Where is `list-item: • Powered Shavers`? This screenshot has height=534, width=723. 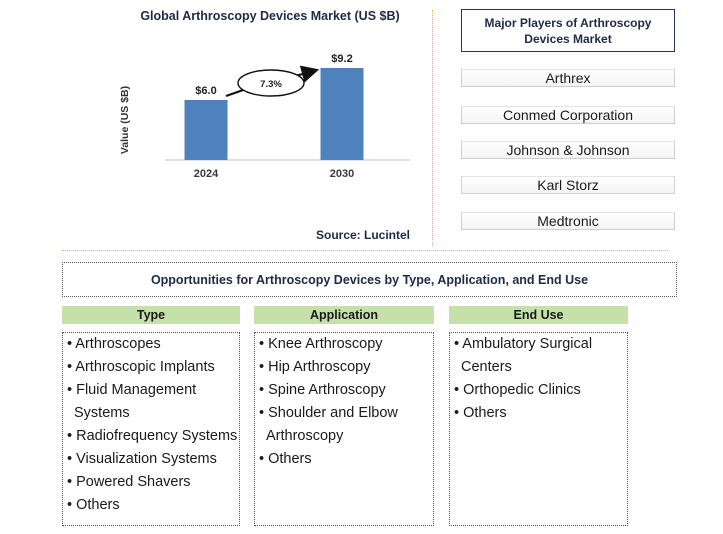 list-item: • Powered Shavers is located at coordinates (129, 482).